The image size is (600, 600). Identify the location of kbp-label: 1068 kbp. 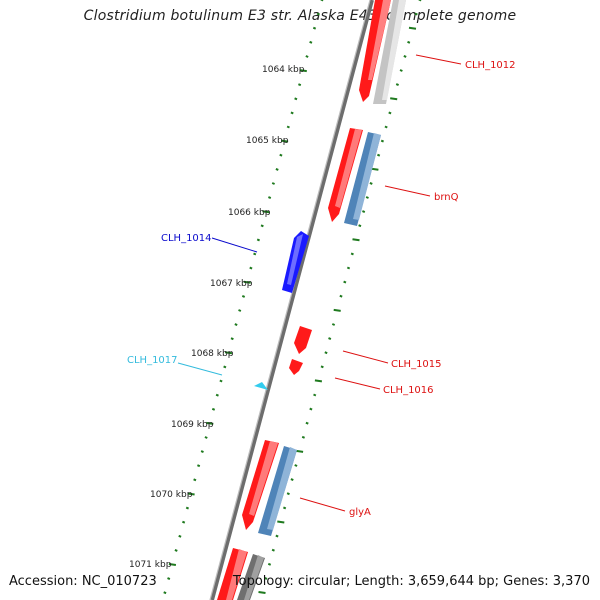
(212, 354).